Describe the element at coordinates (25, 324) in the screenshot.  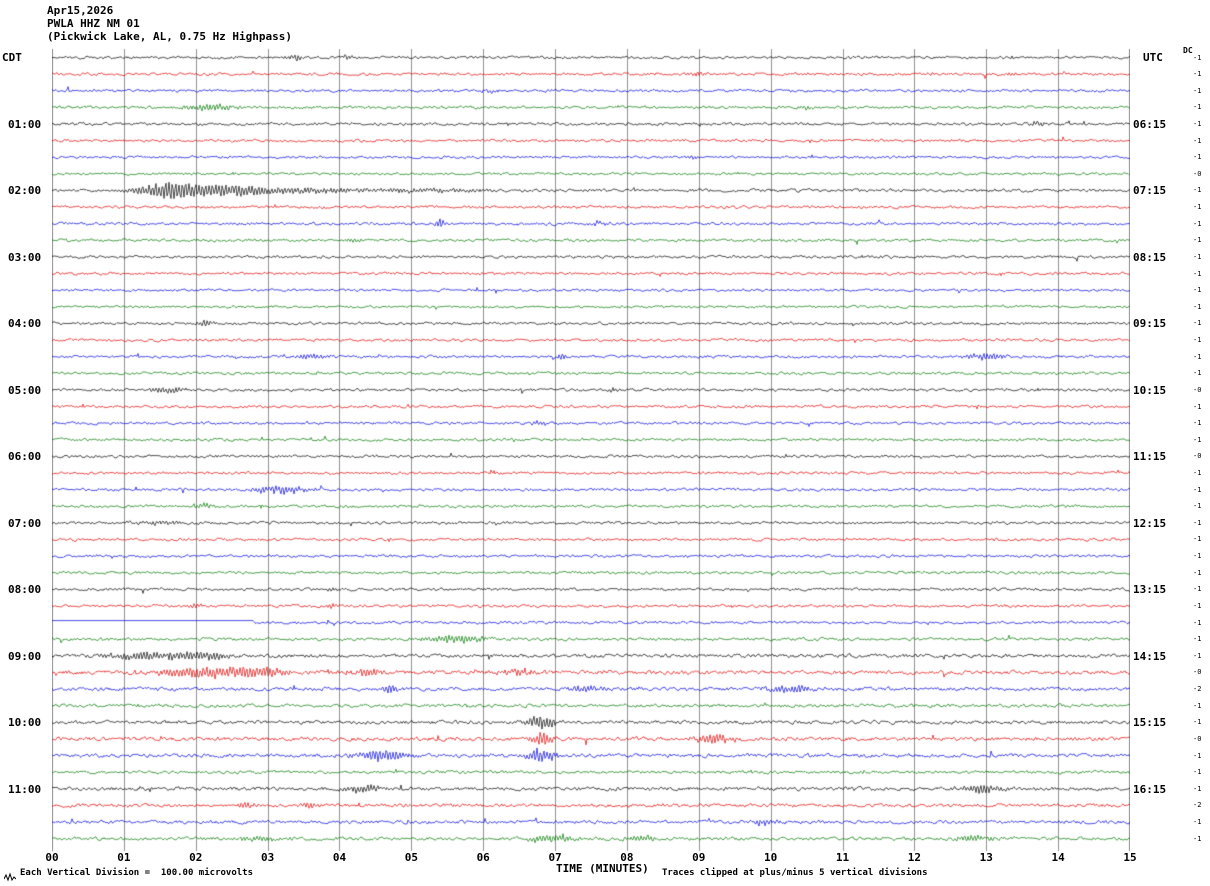
I see `left-time-label: 04:00` at that location.